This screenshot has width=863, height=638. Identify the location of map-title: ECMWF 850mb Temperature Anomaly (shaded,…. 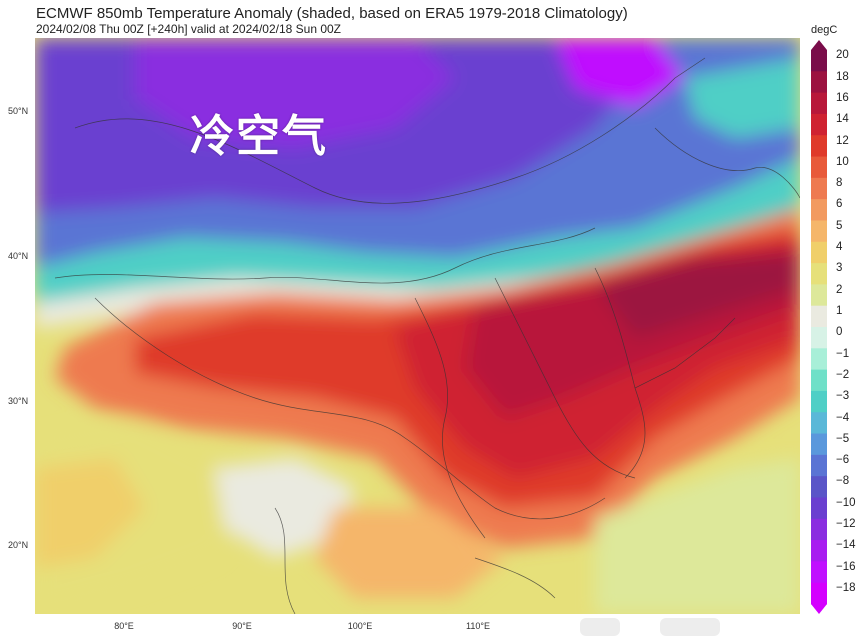
(332, 13).